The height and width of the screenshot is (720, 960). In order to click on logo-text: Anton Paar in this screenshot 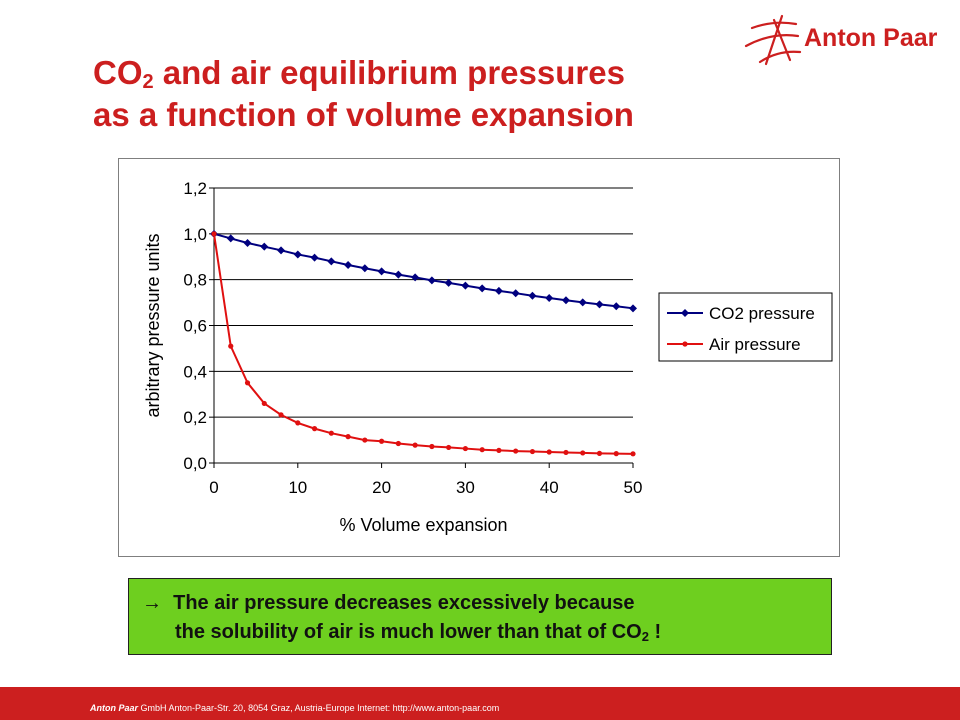, I will do `click(871, 38)`.